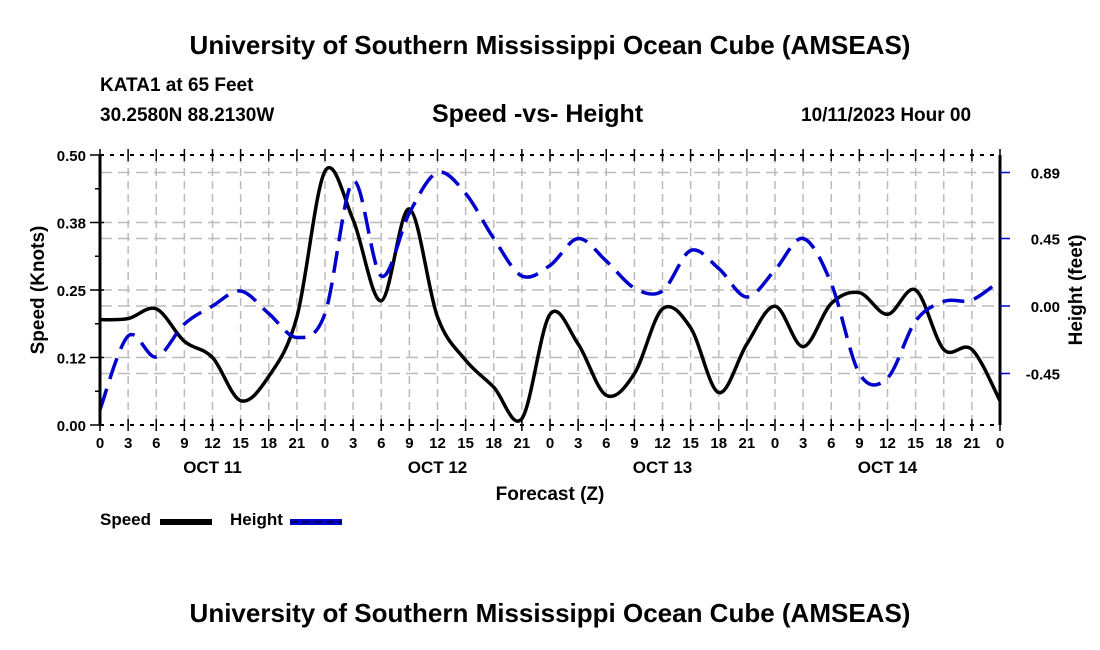  Describe the element at coordinates (1045, 307) in the screenshot. I see `y2-tick-label: 0.00` at that location.